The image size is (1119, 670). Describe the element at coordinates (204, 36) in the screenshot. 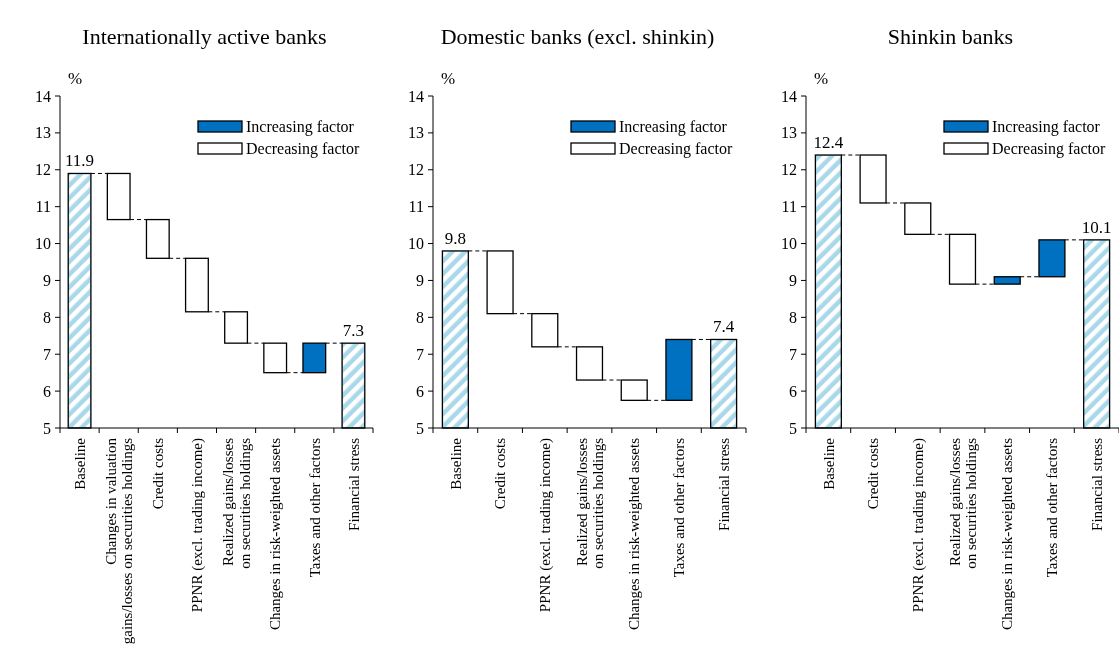

I see `chart-title: Internationally active banks` at that location.